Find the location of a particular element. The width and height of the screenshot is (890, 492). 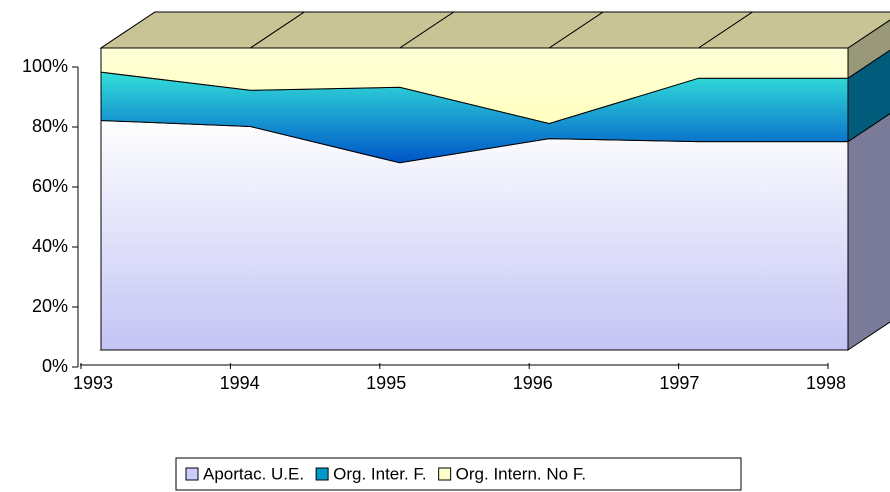

x-tick-label: 1995 is located at coordinates (386, 383).